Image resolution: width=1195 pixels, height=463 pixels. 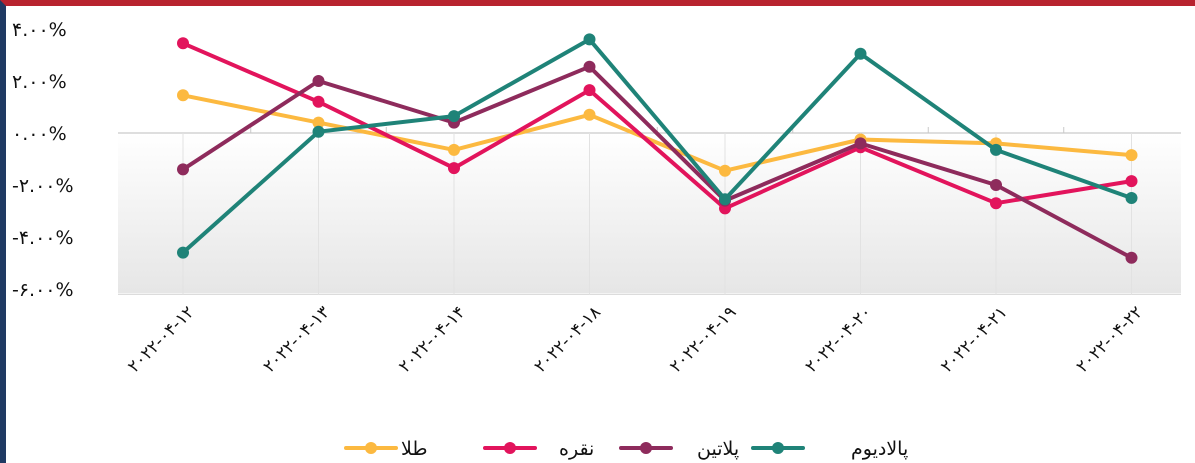 What do you see at coordinates (974, 339) in the screenshot?
I see `x-tick-label: ۲۰۲۲-۰۴-۲۱` at bounding box center [974, 339].